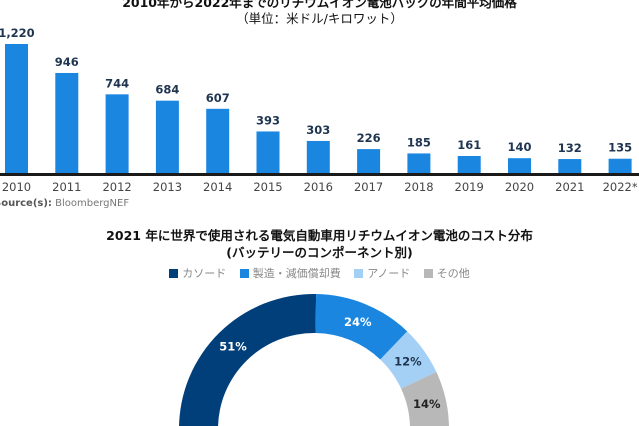 The image size is (639, 426). What do you see at coordinates (569, 187) in the screenshot?
I see `x-tick-label: 2021` at bounding box center [569, 187].